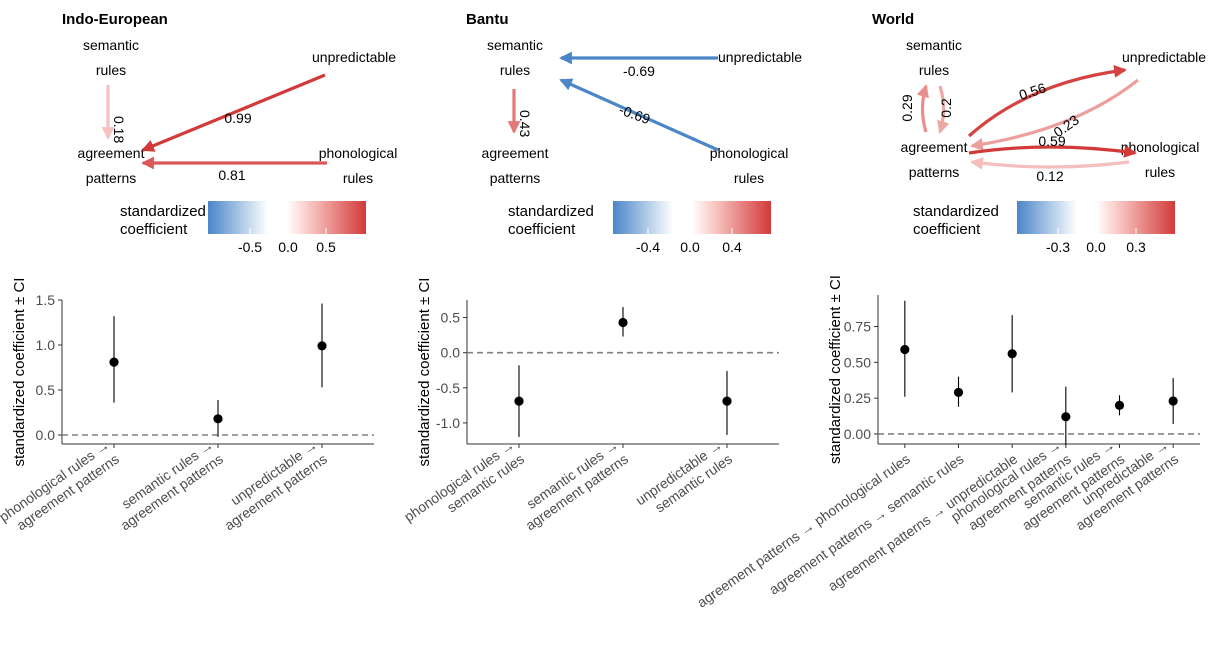 This screenshot has height=658, width=1226. I want to click on colorbar: standardized coefficient -0.4 0.0 0.4, so click(639, 228).